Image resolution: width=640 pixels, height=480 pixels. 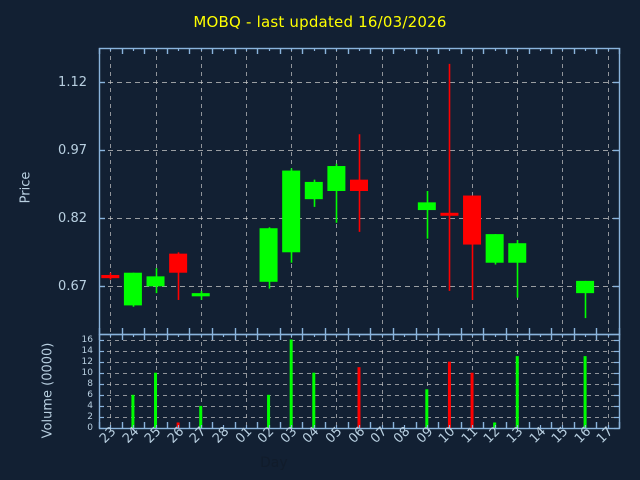 What do you see at coordinates (90, 405) in the screenshot?
I see `volume-tick-6: 4` at bounding box center [90, 405].